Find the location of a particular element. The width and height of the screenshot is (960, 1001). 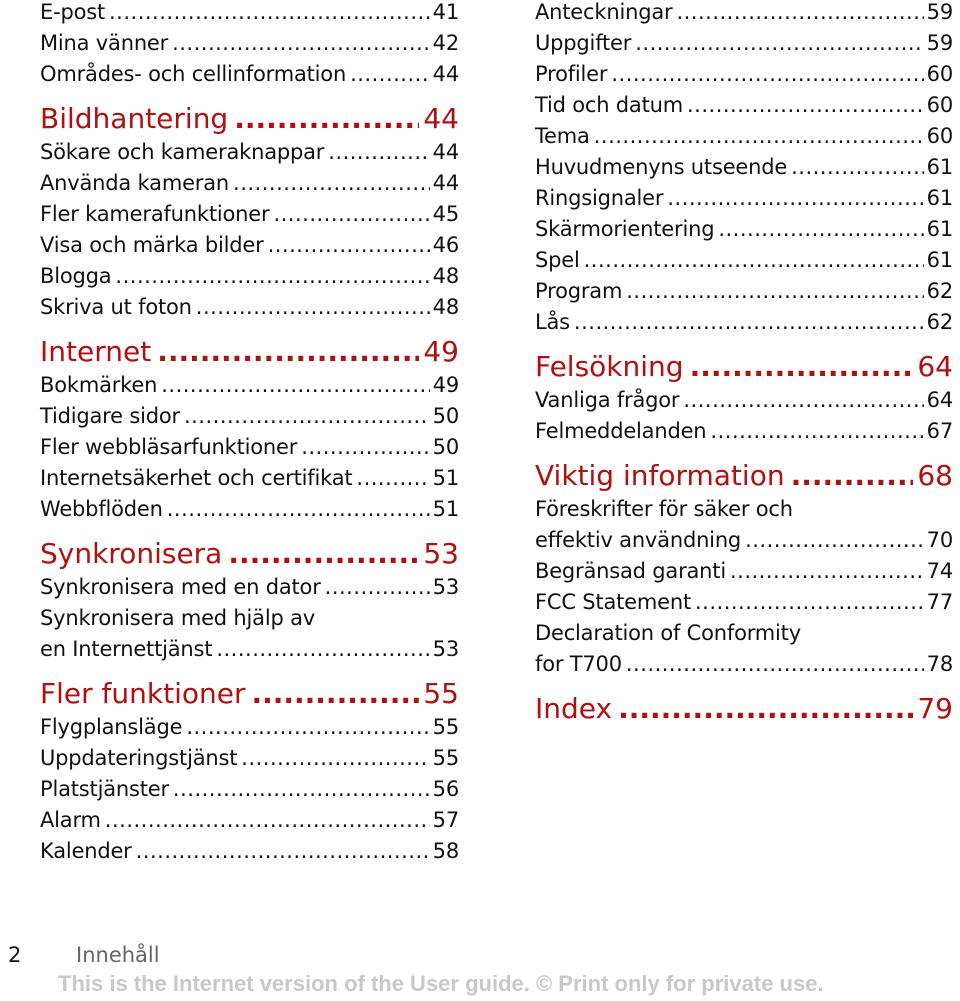

toc-entry: E-post 41 is located at coordinates (249, 14).